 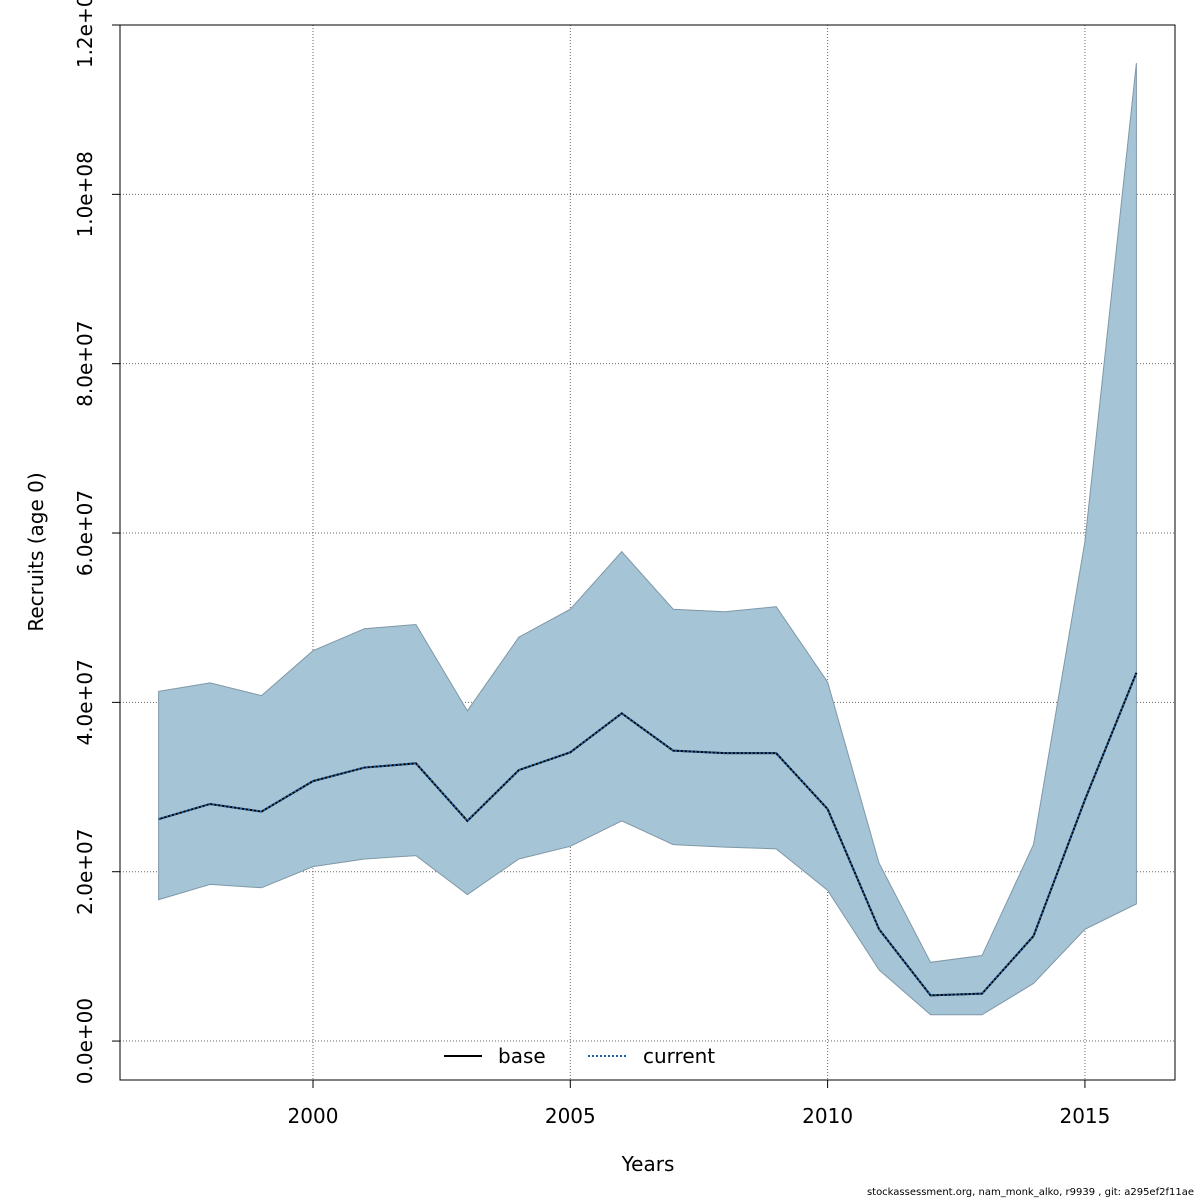 What do you see at coordinates (85, 702) in the screenshot?
I see `y-tick-label: 4.0e+07` at bounding box center [85, 702].